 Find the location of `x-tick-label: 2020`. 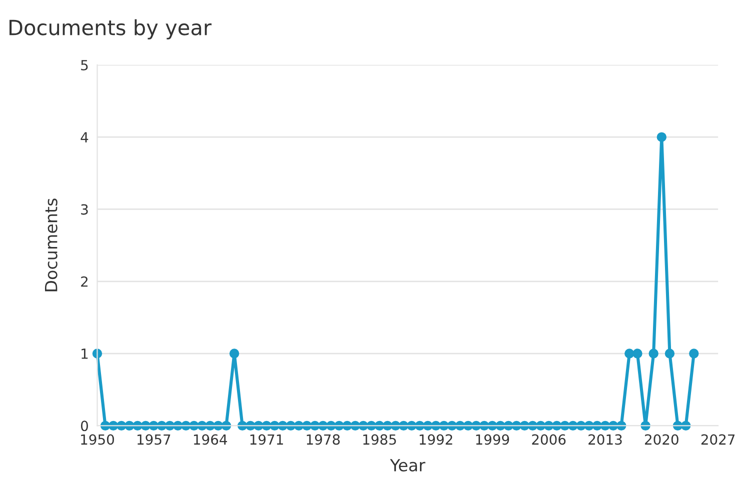

x-tick-label: 2020 is located at coordinates (661, 439).